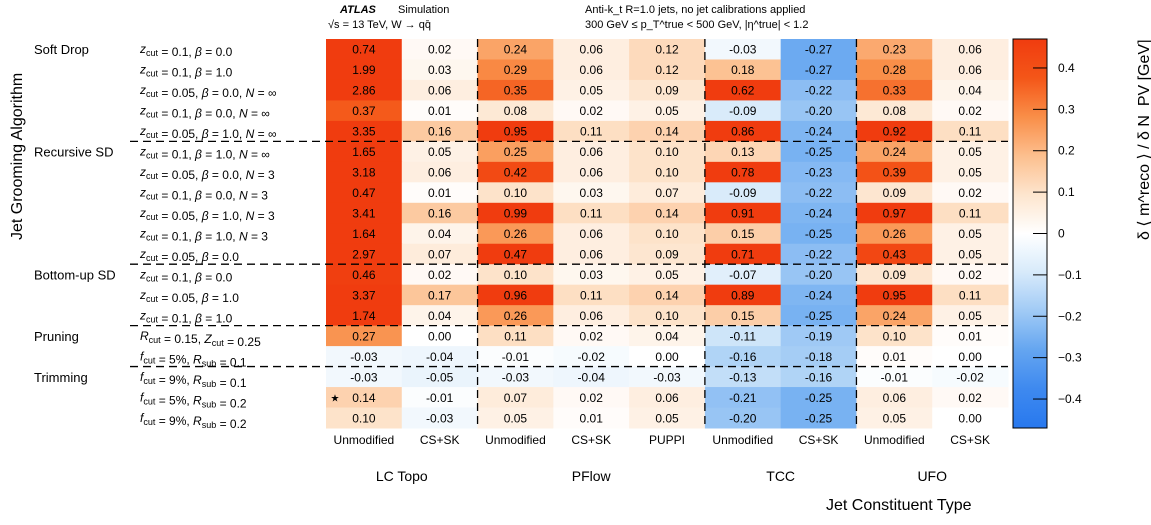 Image resolution: width=1151 pixels, height=525 pixels. What do you see at coordinates (73, 152) in the screenshot?
I see `group-label: Recursive SD` at bounding box center [73, 152].